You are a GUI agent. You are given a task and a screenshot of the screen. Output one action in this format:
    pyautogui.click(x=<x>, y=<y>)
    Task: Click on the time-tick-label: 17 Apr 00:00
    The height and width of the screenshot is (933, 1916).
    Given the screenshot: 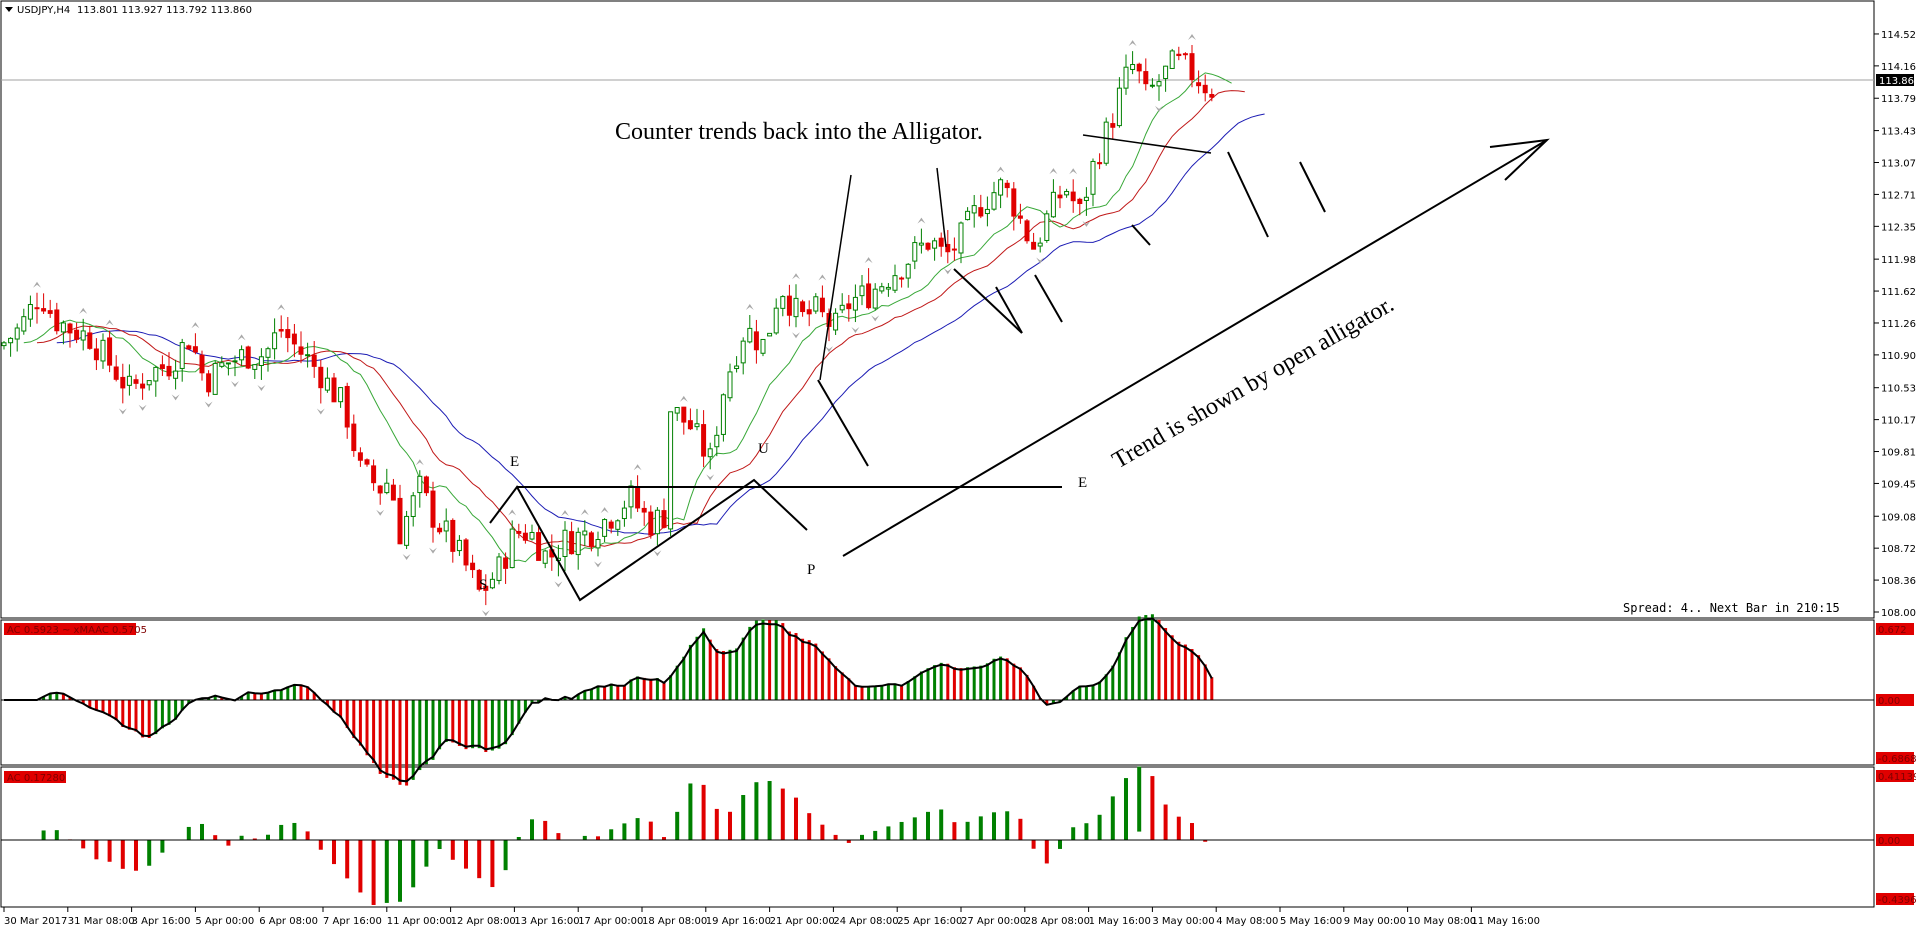 What is the action you would take?
    pyautogui.click(x=610, y=921)
    